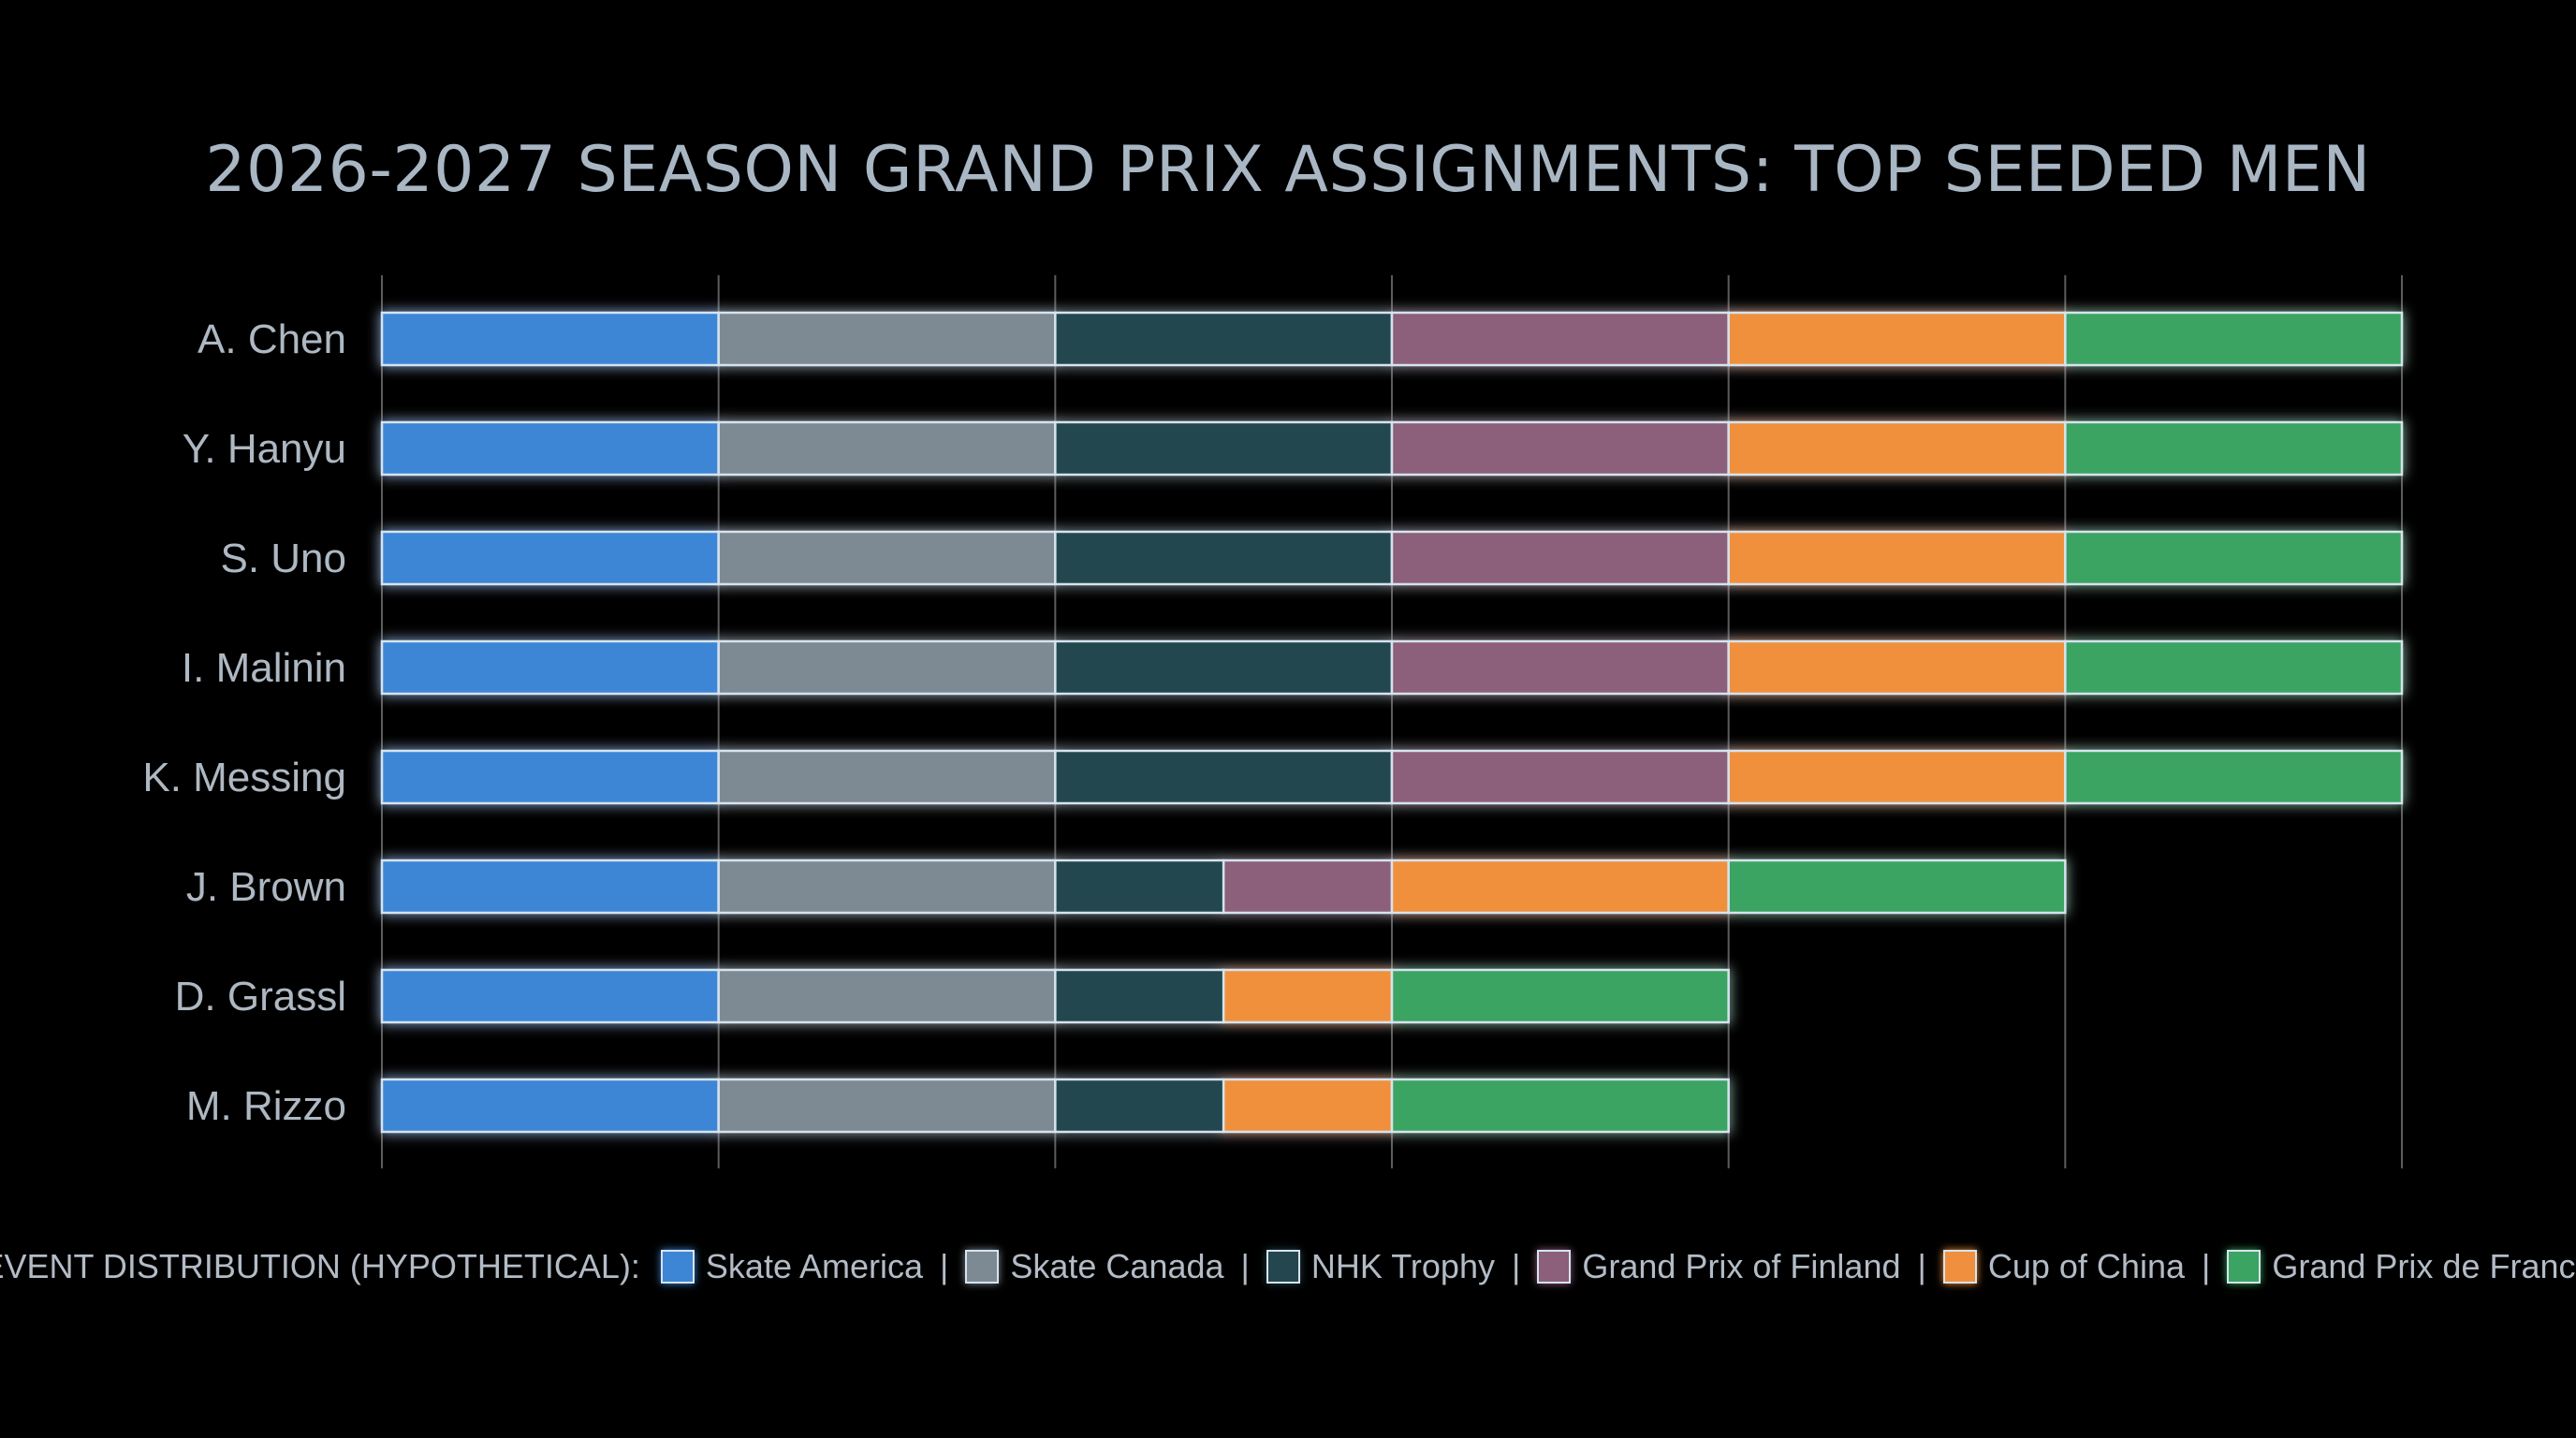 The height and width of the screenshot is (1438, 2576). I want to click on bar-s-uno-cup-of-china, so click(1897, 558).